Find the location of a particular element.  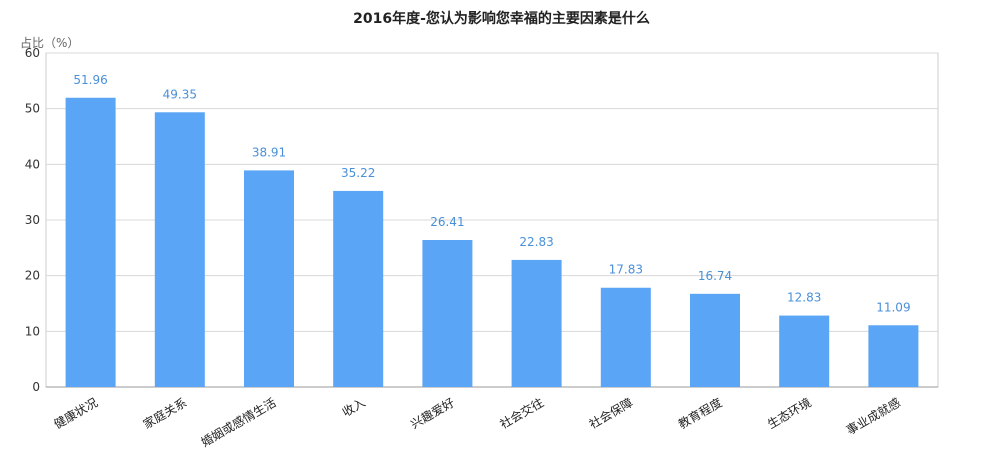

value-label-6: 17.83 is located at coordinates (626, 270).